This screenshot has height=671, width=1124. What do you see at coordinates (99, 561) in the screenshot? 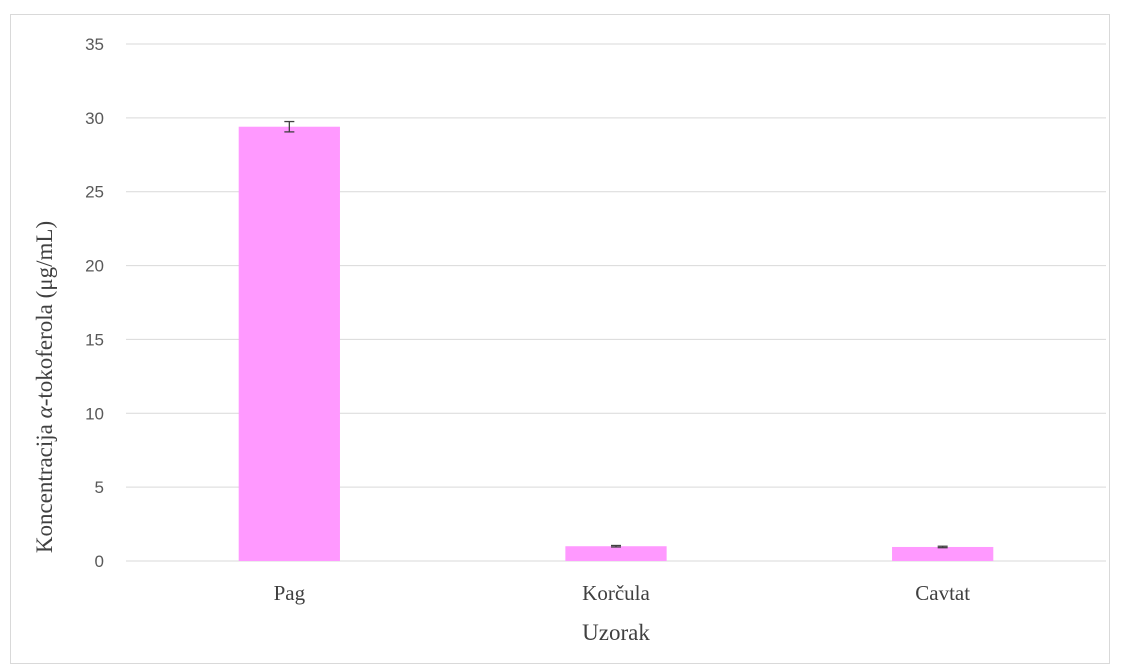
I see `y-tick-label: 0` at bounding box center [99, 561].